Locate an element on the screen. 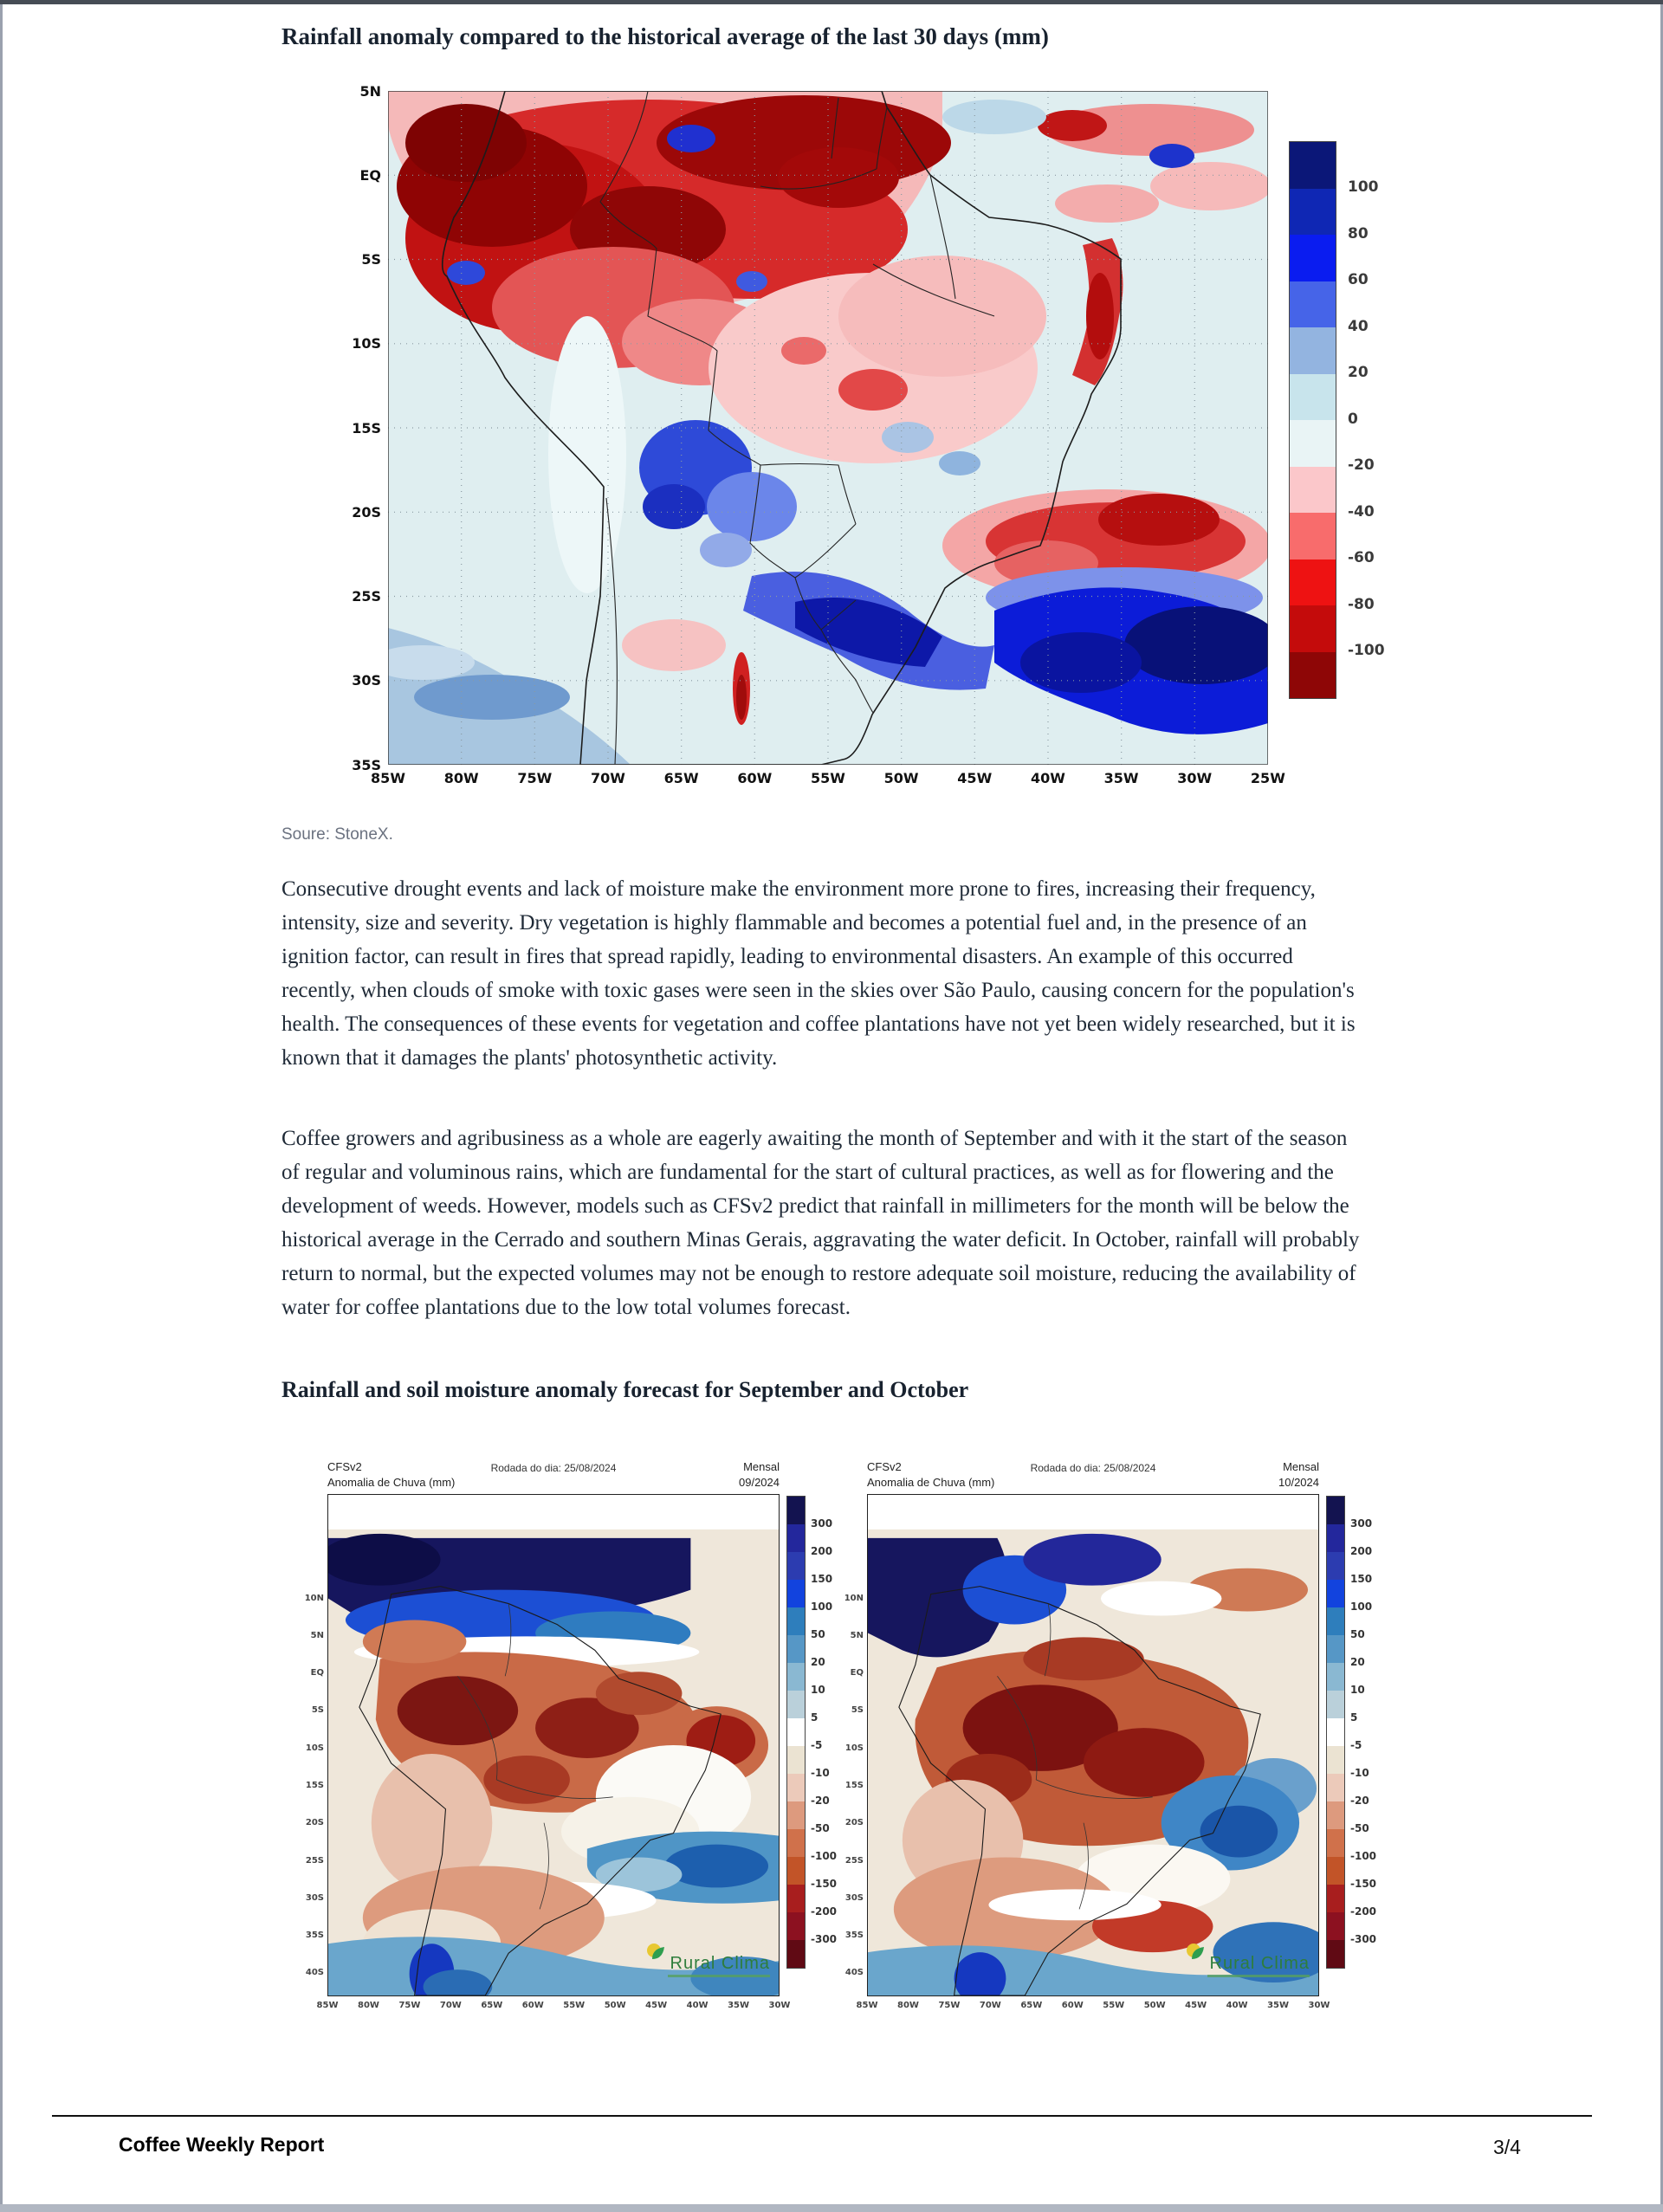 The image size is (1663, 2212). source-caption: Soure: StoneX. is located at coordinates (337, 834).